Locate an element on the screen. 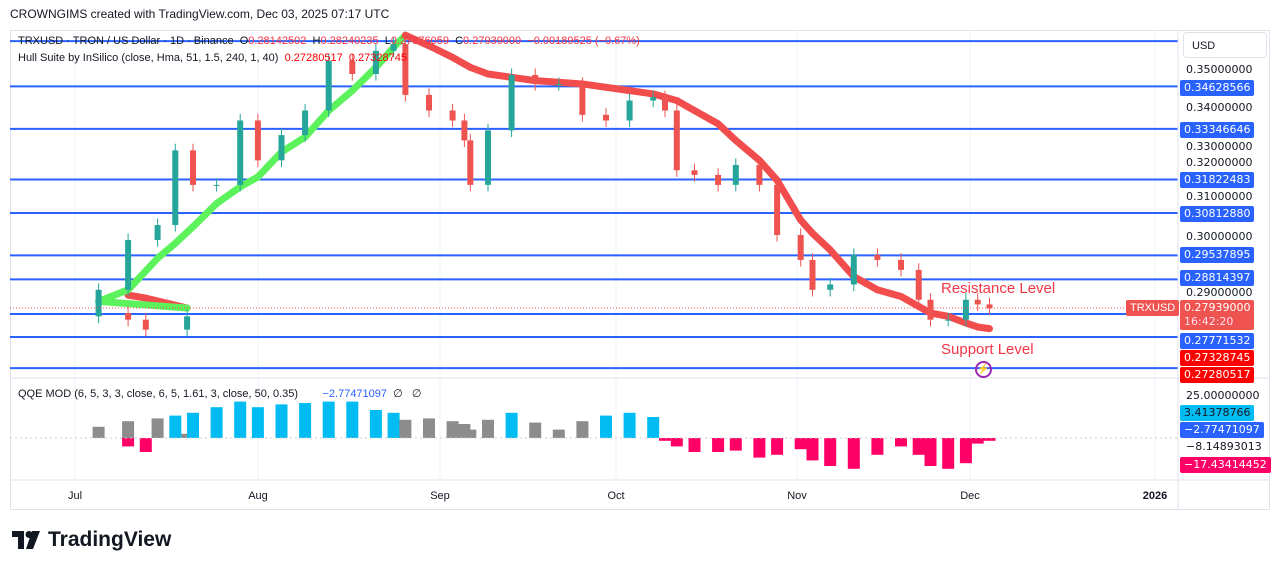 This screenshot has width=1281, height=571. hull-value-1: 0.27280517 is located at coordinates (313, 58).